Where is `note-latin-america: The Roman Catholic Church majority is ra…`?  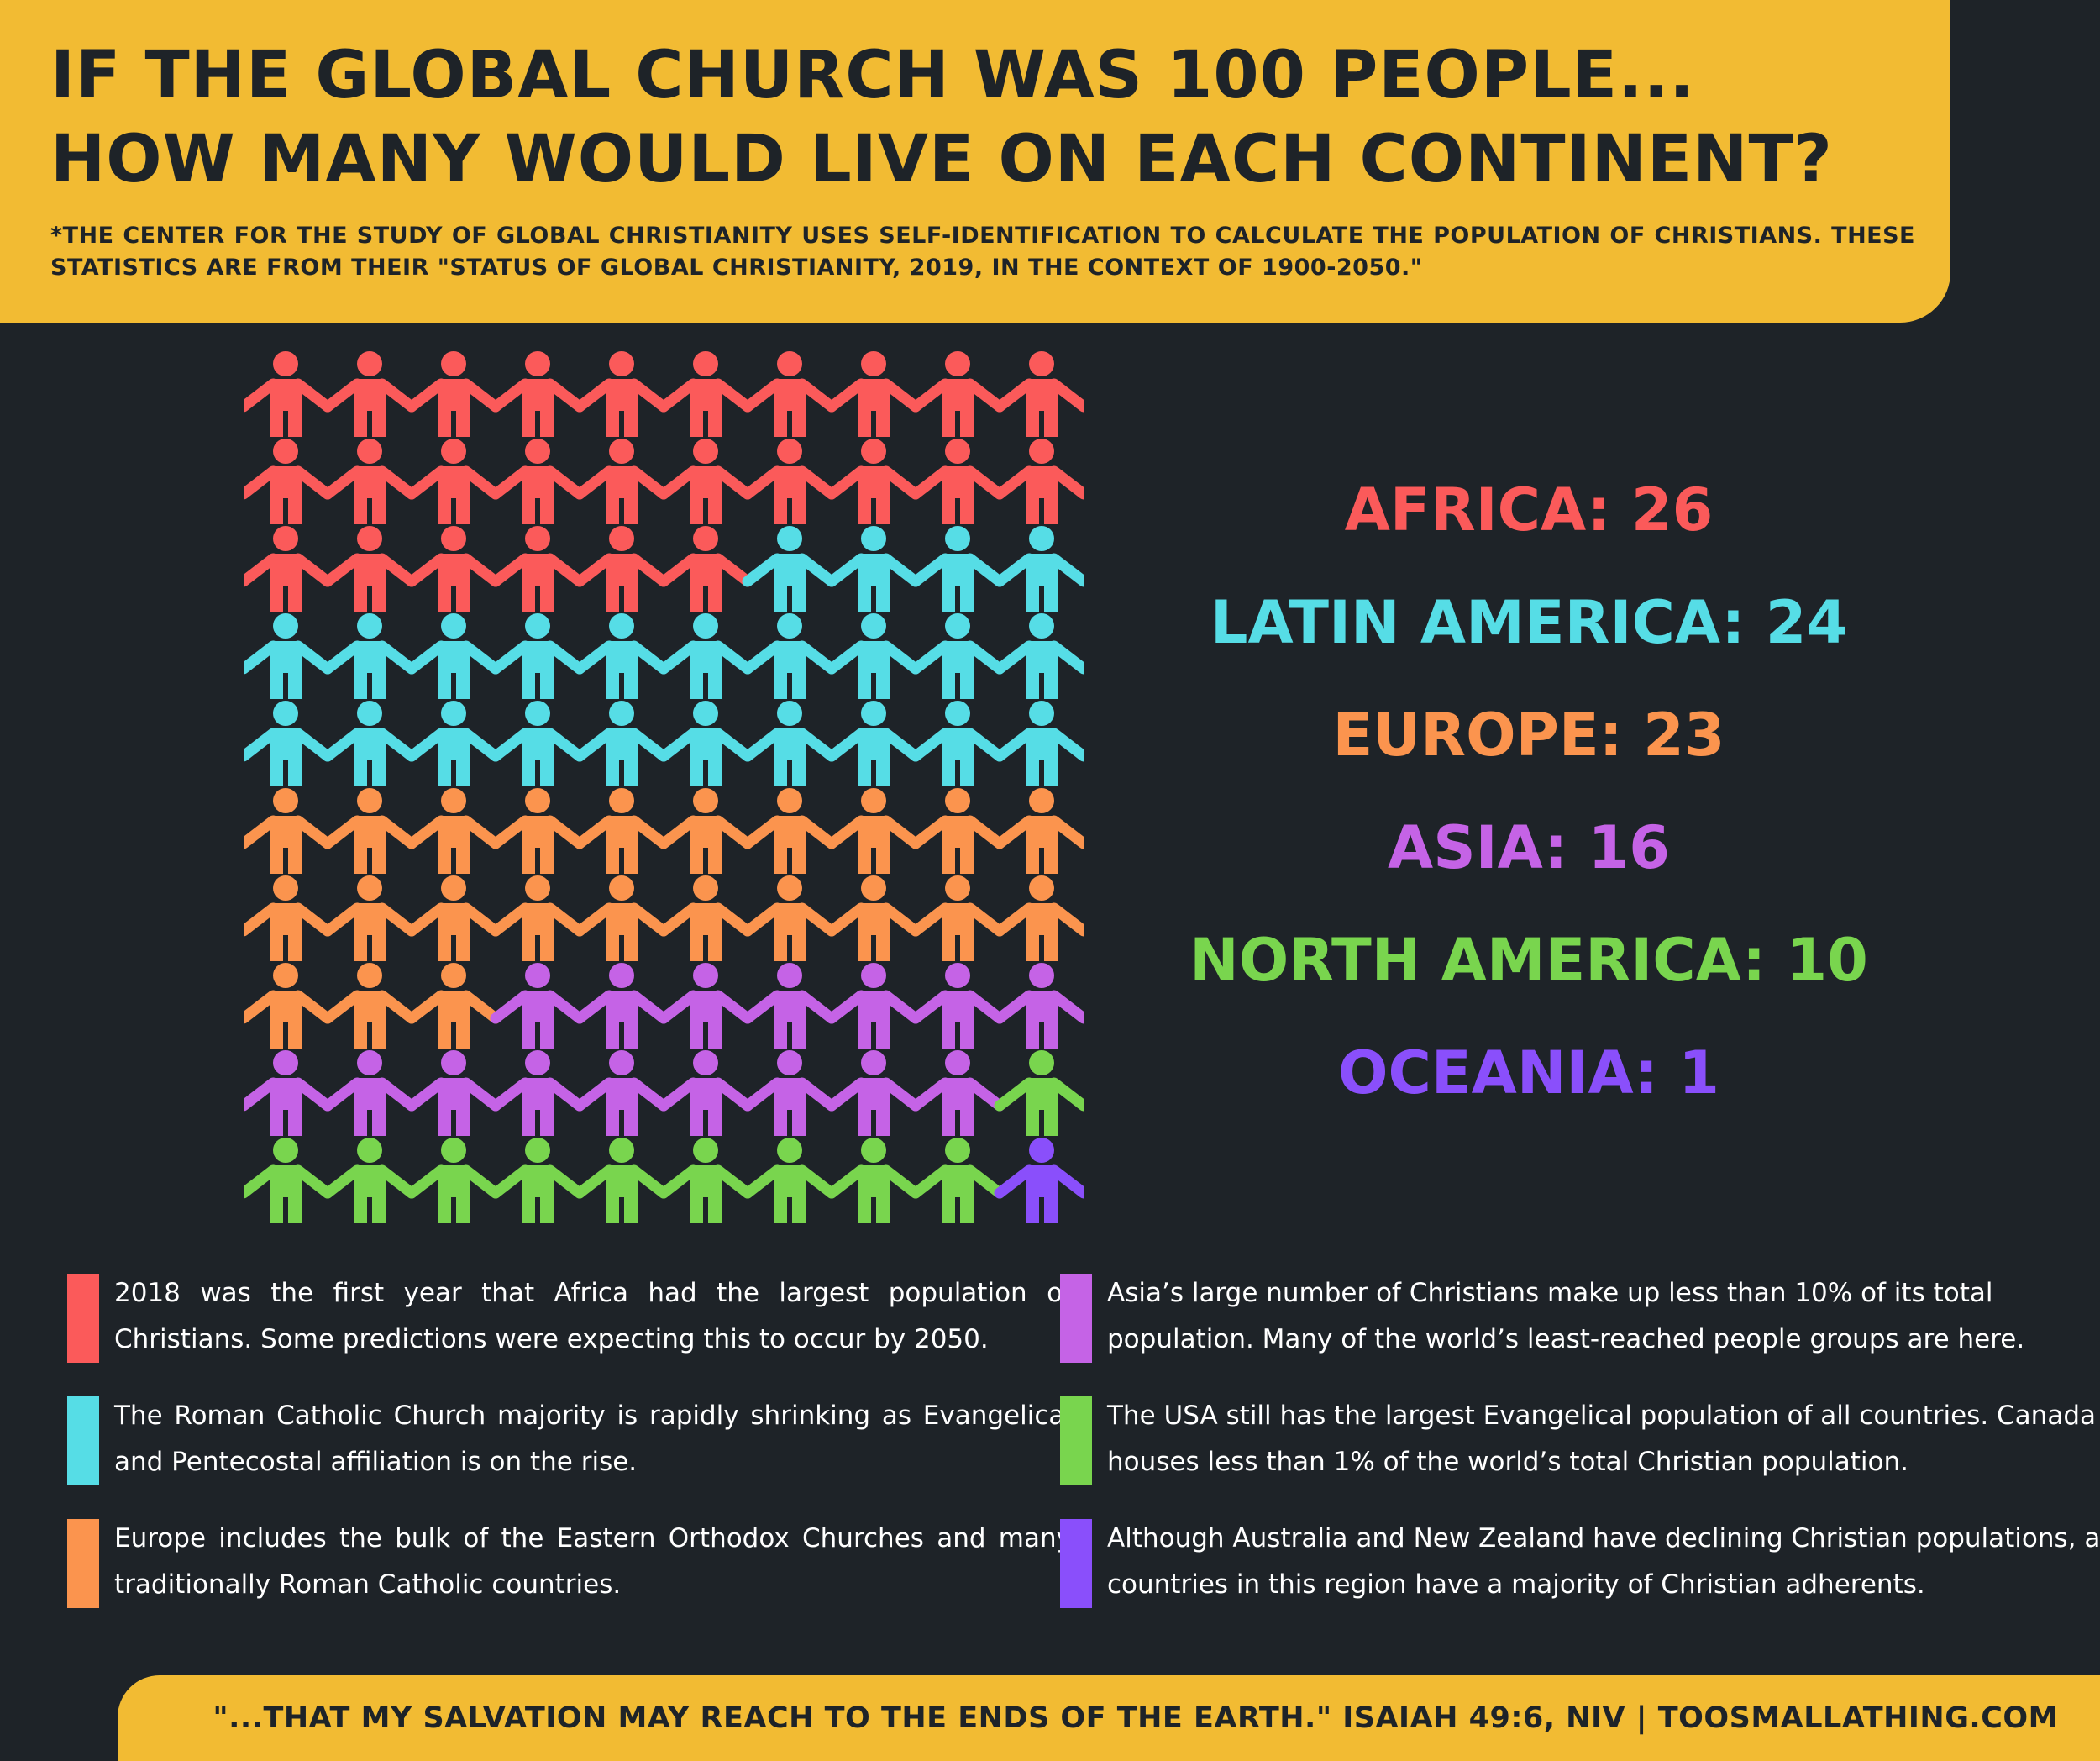
note-latin-america: The Roman Catholic Church majority is ra… is located at coordinates (569, 1455).